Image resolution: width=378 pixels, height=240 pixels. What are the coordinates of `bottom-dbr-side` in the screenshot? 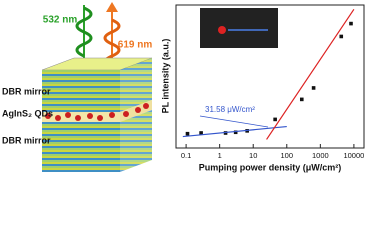 It's located at (136, 141).